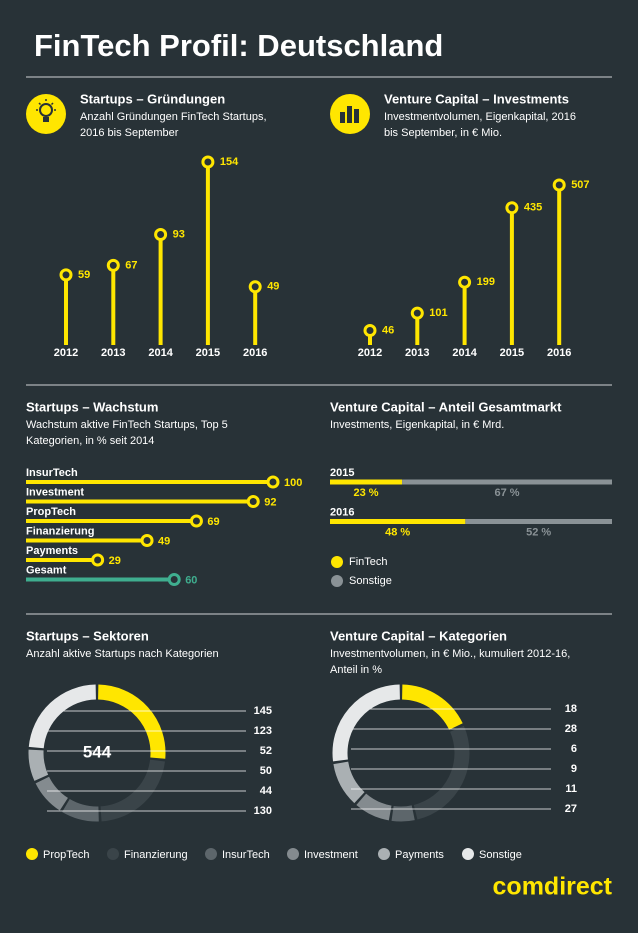 The height and width of the screenshot is (933, 638). What do you see at coordinates (331, 855) in the screenshot?
I see `legend-label: Investment` at bounding box center [331, 855].